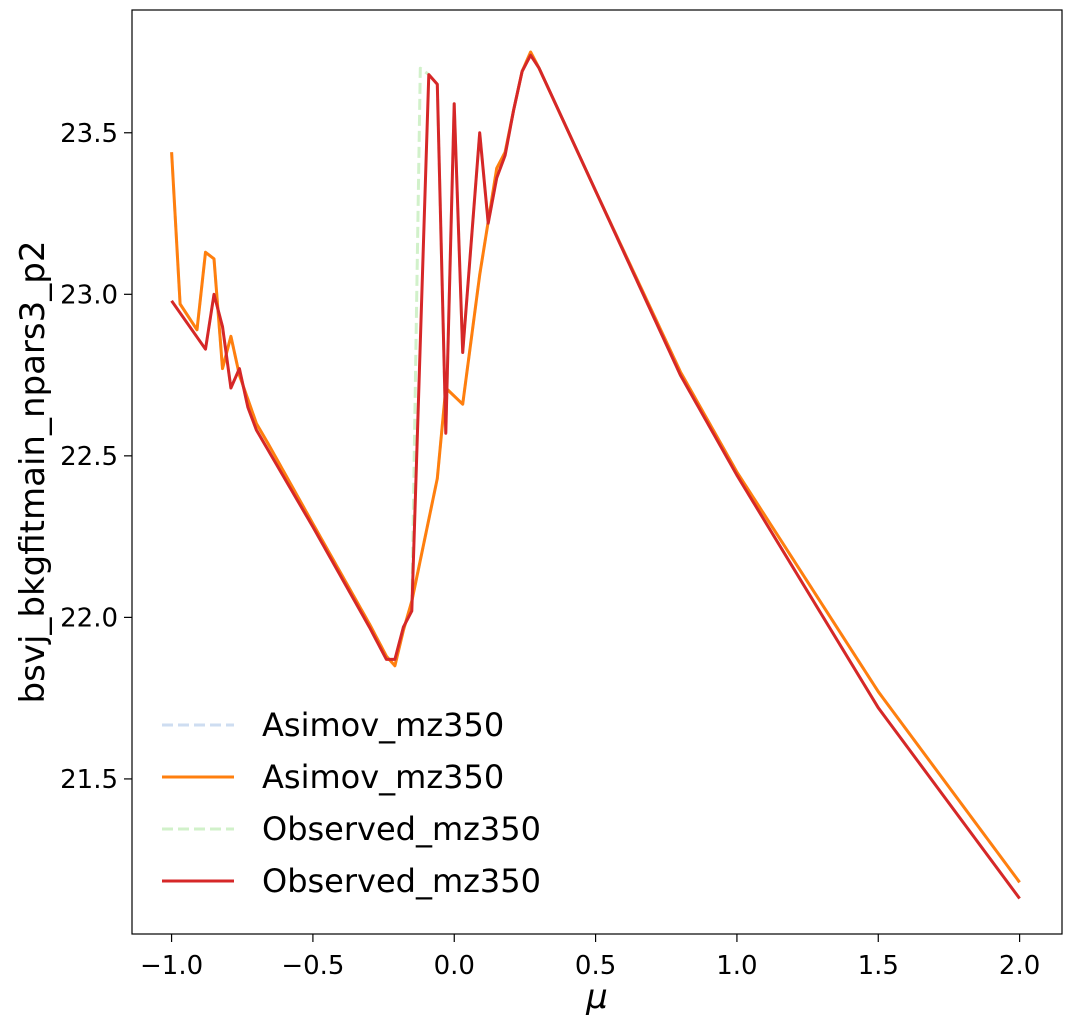  I want to click on x-tick-label: 1.0, so click(736, 966).